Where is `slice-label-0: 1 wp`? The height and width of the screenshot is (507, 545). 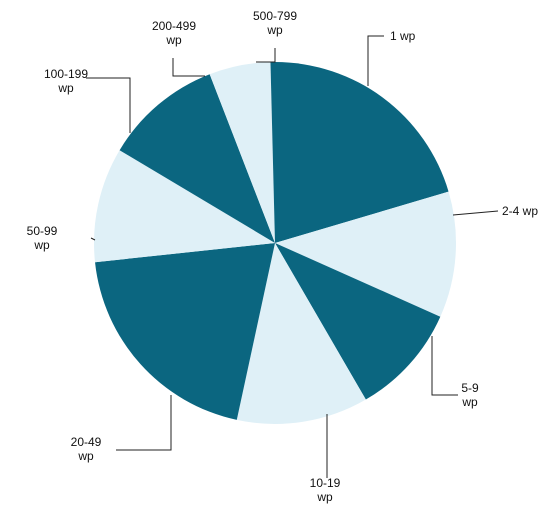
slice-label-0: 1 wp is located at coordinates (403, 36).